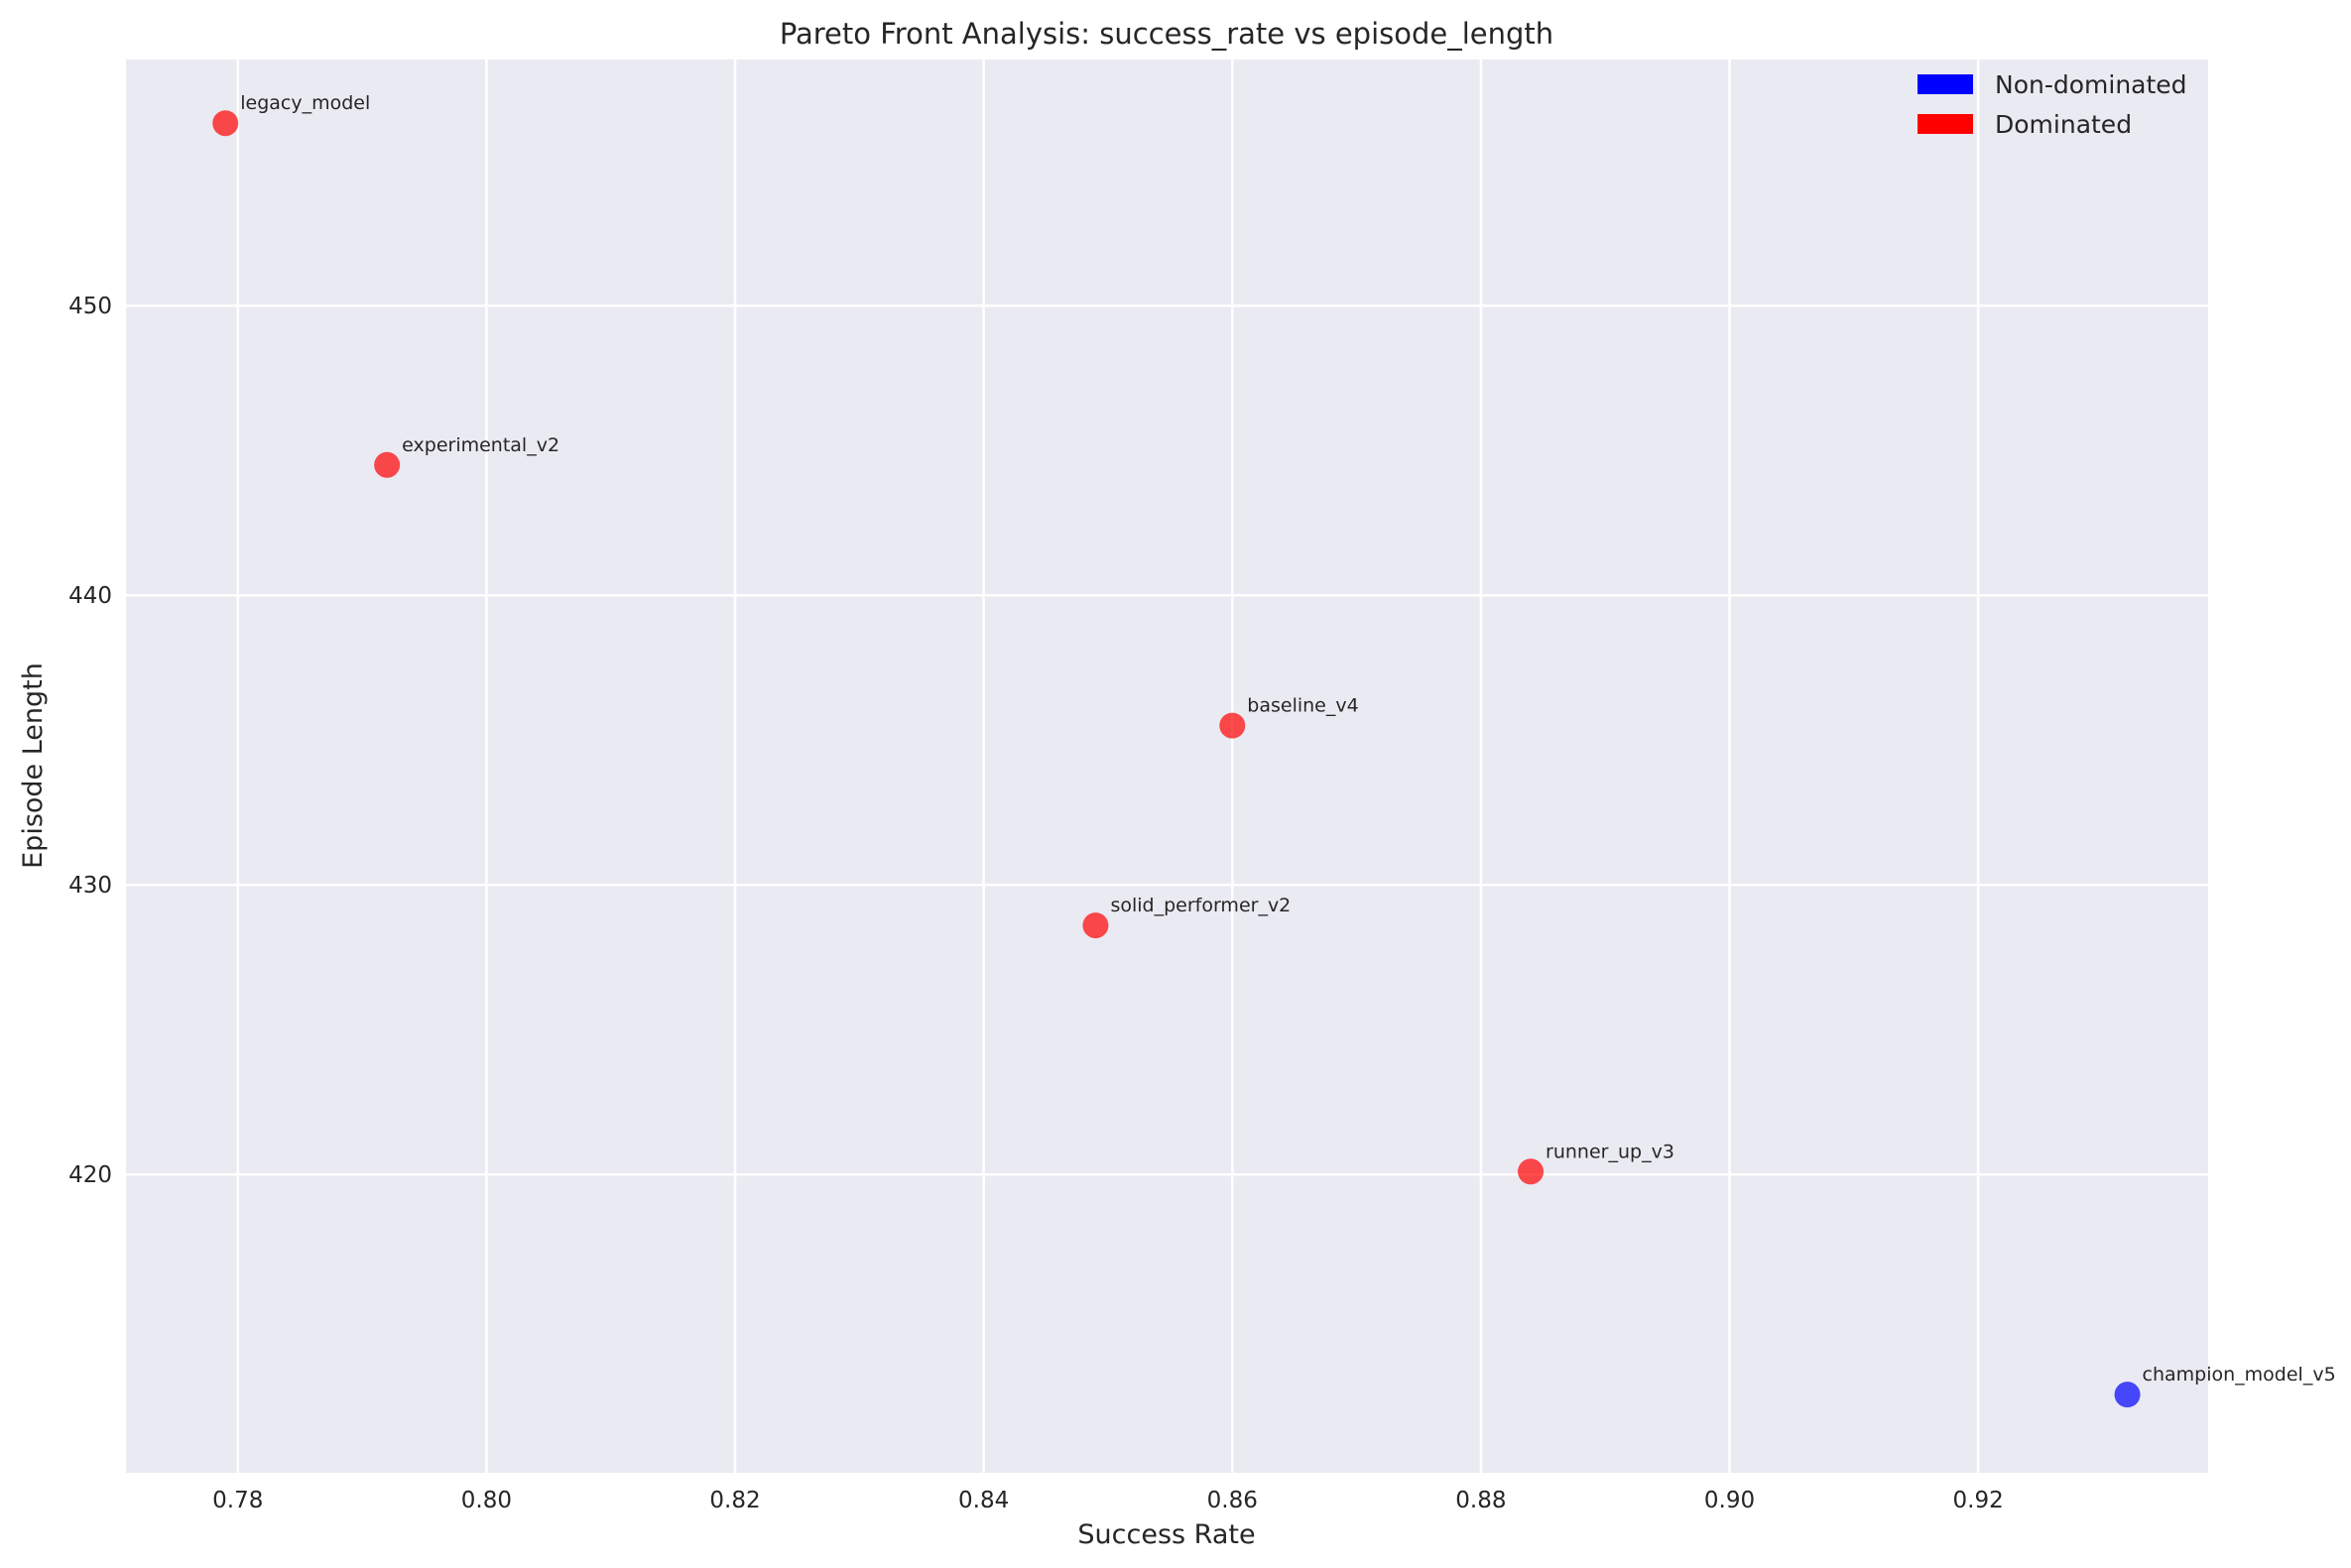  I want to click on y-tick-label: 450, so click(90, 306).